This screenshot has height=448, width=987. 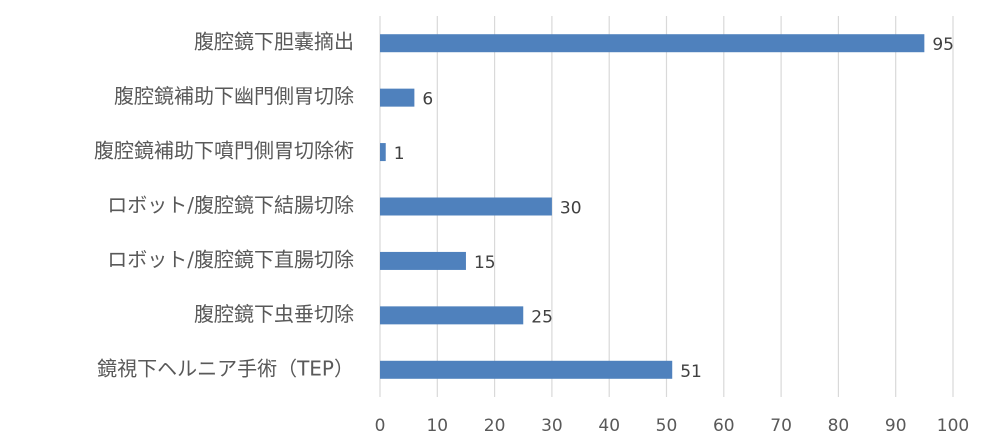 What do you see at coordinates (781, 426) in the screenshot?
I see `x-tick-label: 70` at bounding box center [781, 426].